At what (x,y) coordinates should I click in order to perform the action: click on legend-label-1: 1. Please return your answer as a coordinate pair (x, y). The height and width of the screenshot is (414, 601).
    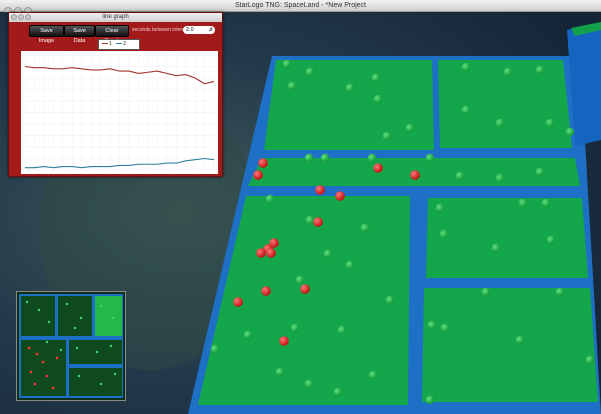
    Looking at the image, I should click on (110, 44).